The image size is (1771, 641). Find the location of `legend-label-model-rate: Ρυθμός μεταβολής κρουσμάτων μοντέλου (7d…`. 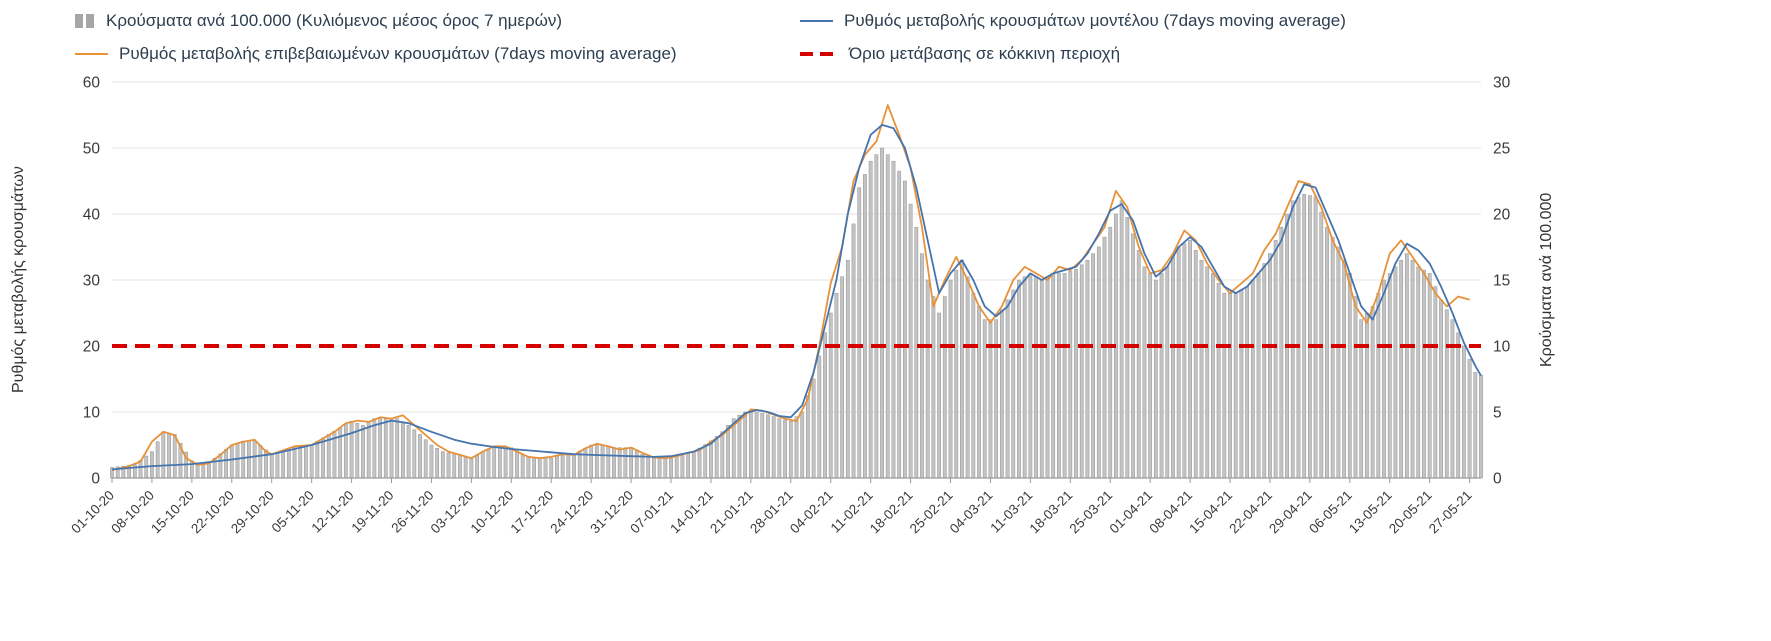

legend-label-model-rate: Ρυθμός μεταβολής κρουσμάτων μοντέλου (7d… is located at coordinates (1095, 20).